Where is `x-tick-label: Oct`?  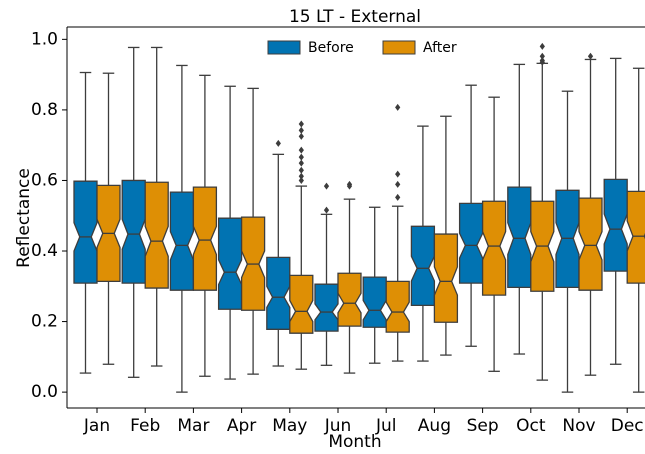
x-tick-label: Oct is located at coordinates (531, 426).